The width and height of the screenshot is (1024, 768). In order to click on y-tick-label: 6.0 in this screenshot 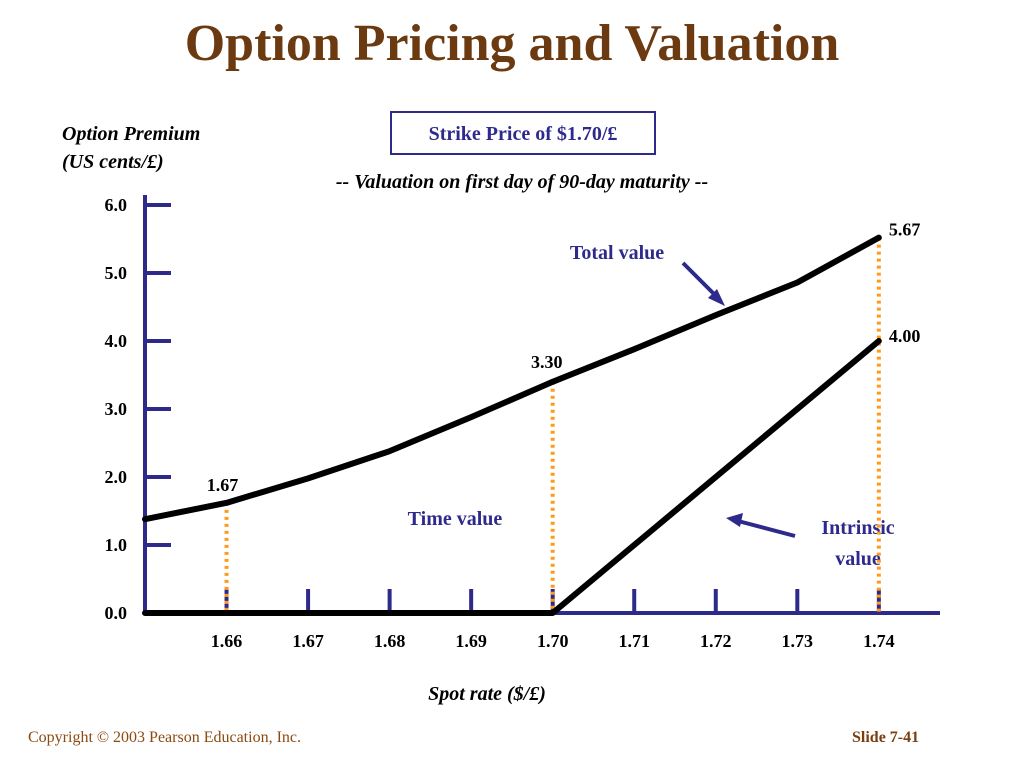, I will do `click(116, 205)`.